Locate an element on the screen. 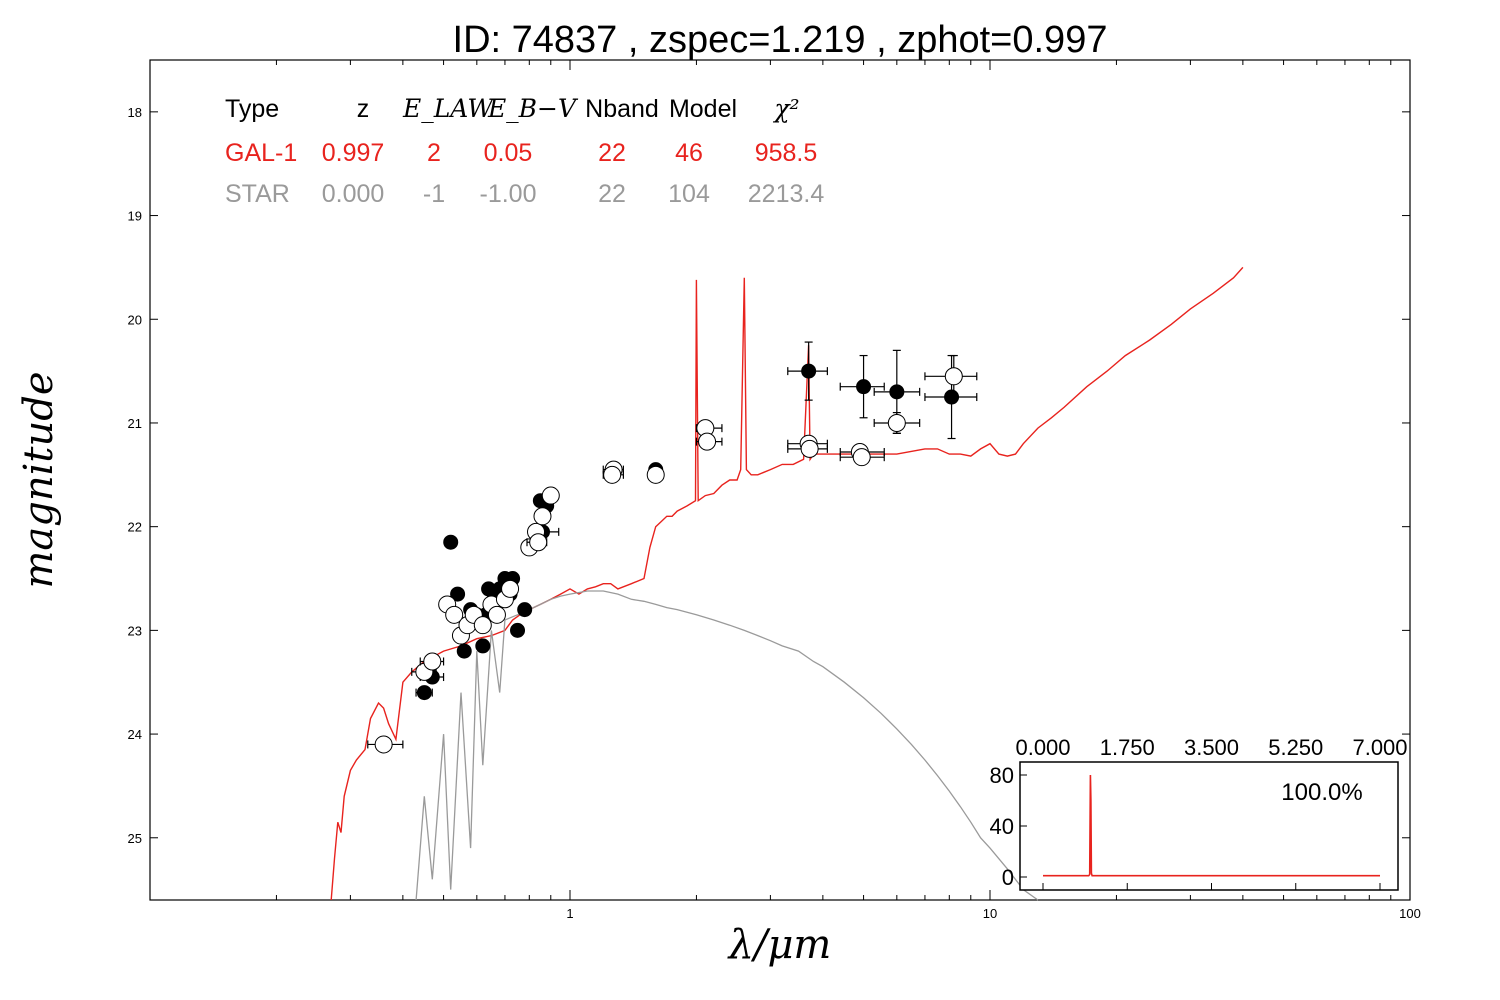  table-header: Type is located at coordinates (252, 109).